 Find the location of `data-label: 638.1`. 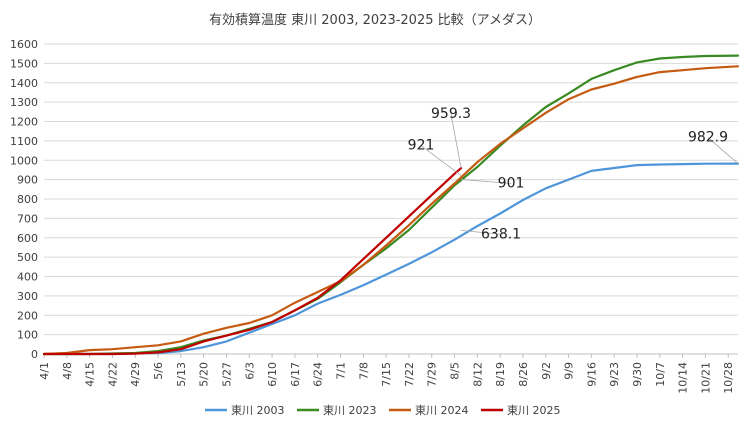

data-label: 638.1 is located at coordinates (501, 234).